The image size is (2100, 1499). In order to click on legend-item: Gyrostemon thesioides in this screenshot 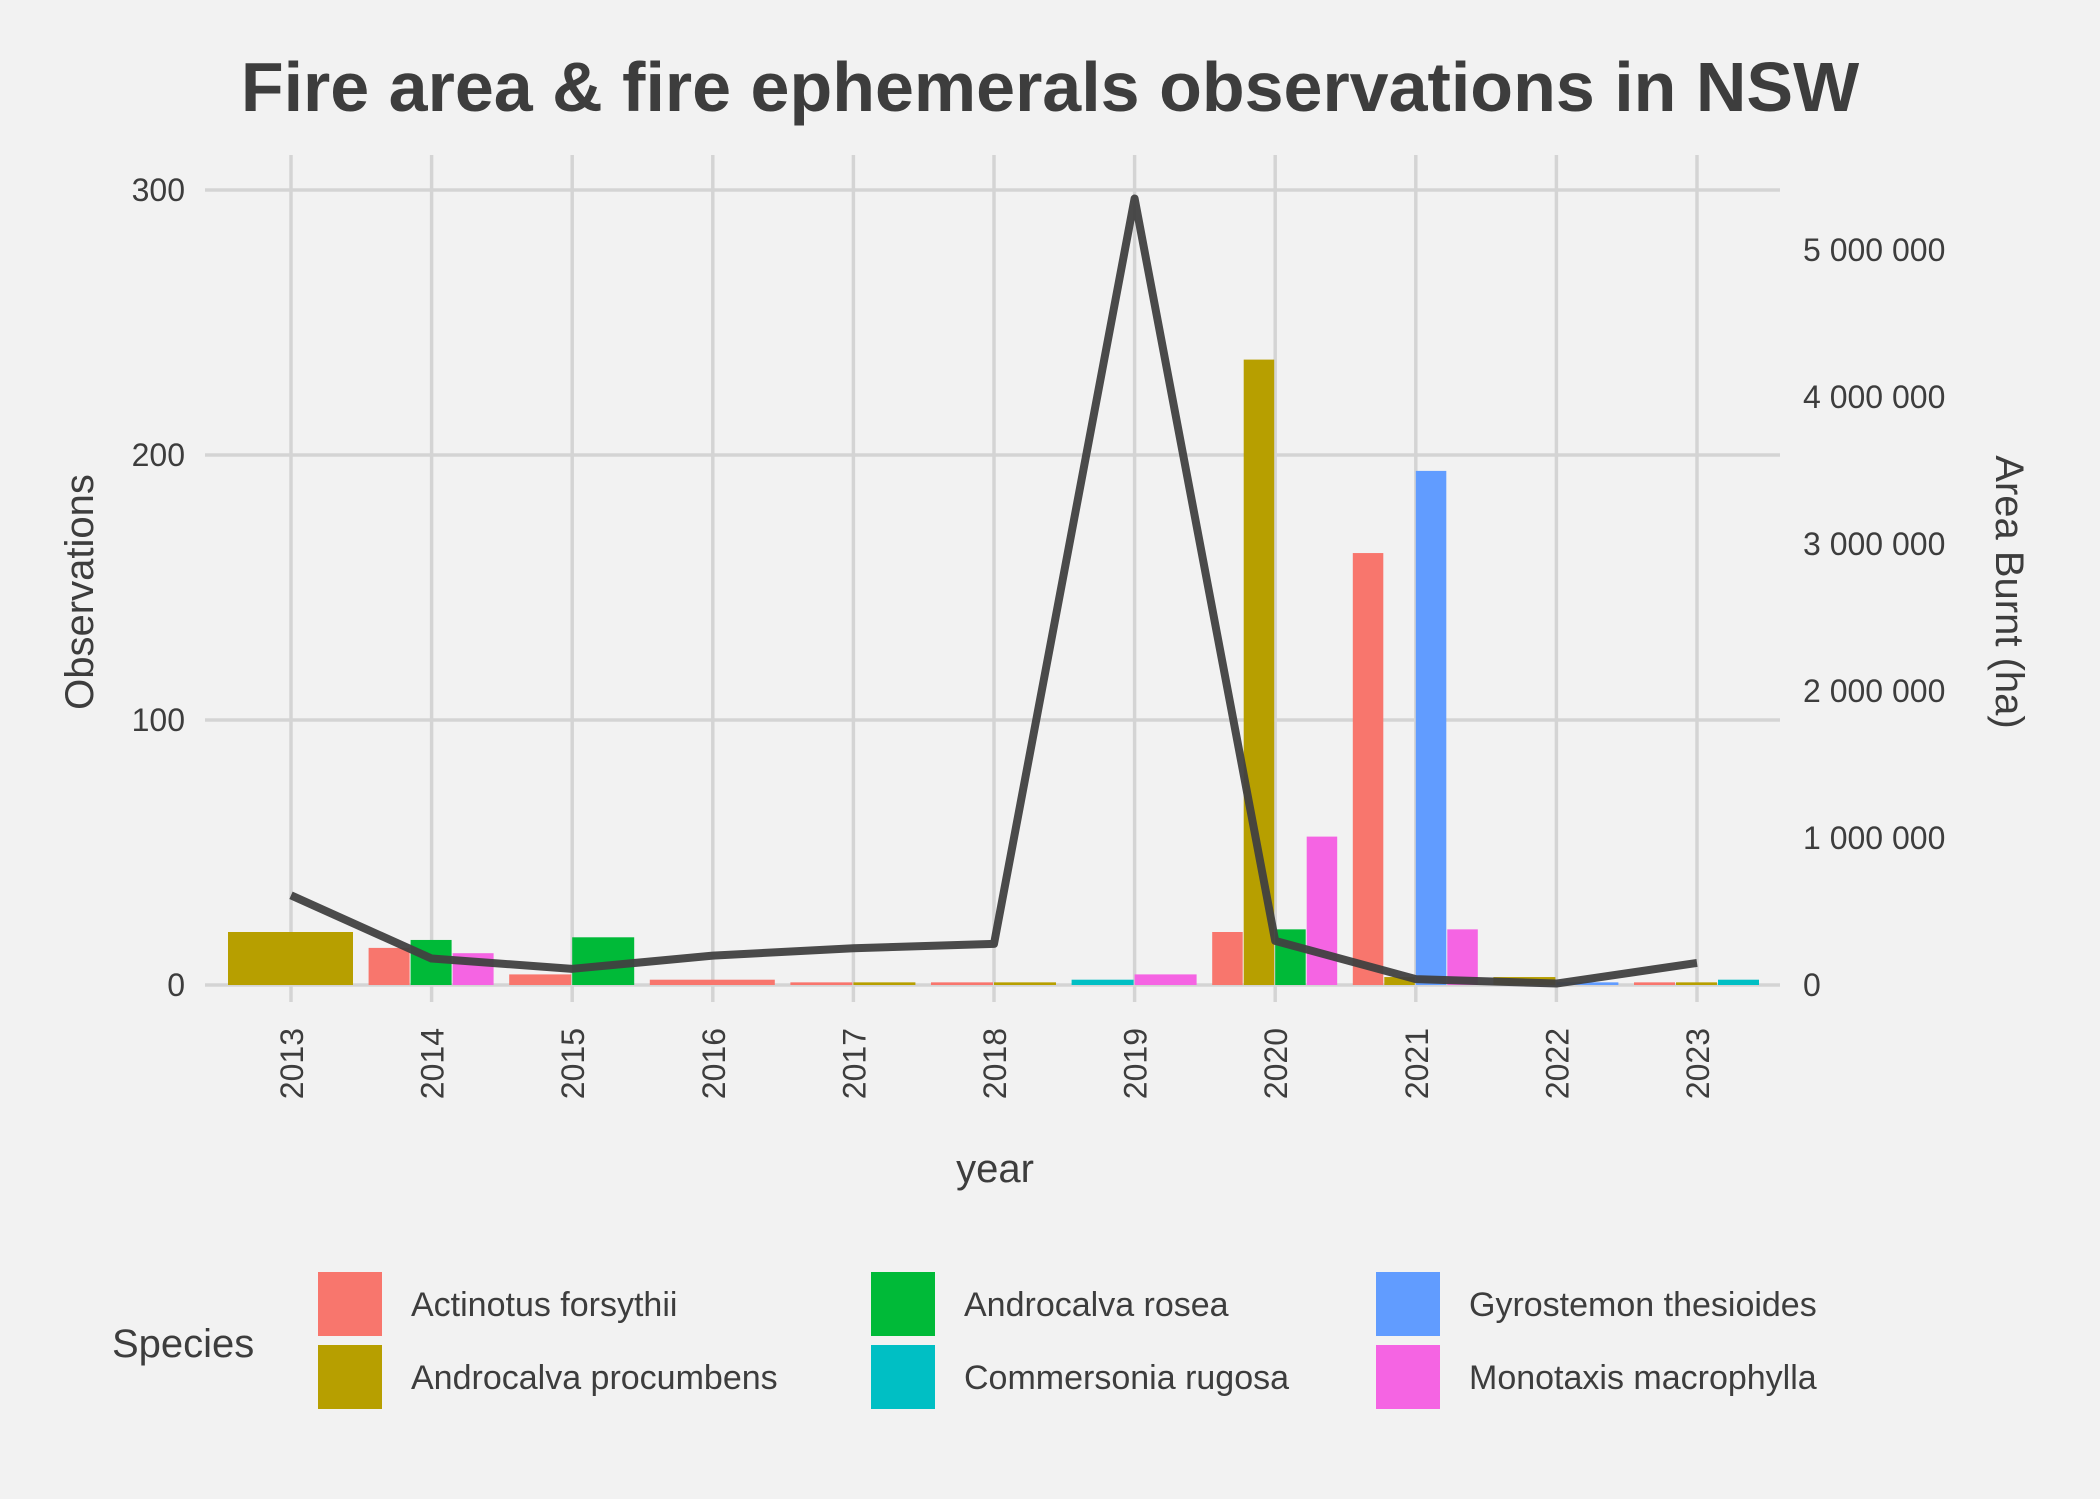, I will do `click(1596, 1304)`.